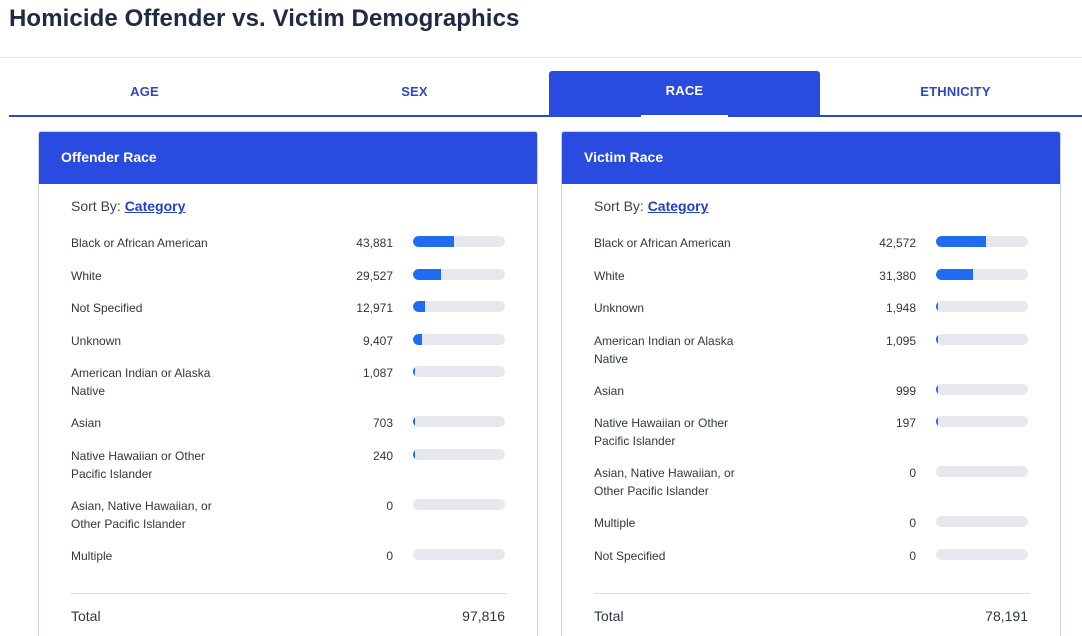 This screenshot has width=1082, height=636. Describe the element at coordinates (897, 243) in the screenshot. I see `category-count: 42,572` at that location.